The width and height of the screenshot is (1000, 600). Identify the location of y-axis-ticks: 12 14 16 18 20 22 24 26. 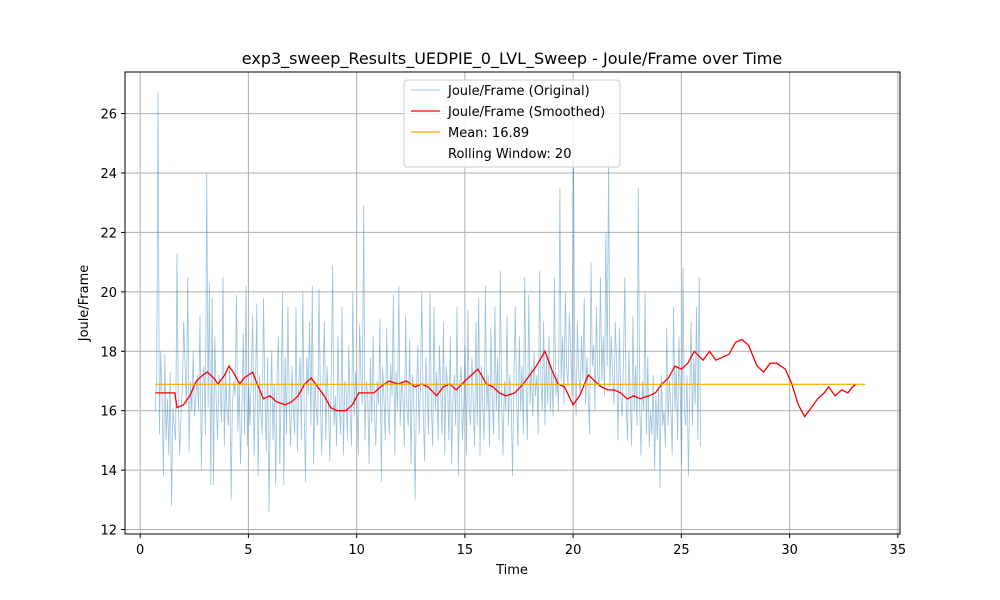
(112, 323).